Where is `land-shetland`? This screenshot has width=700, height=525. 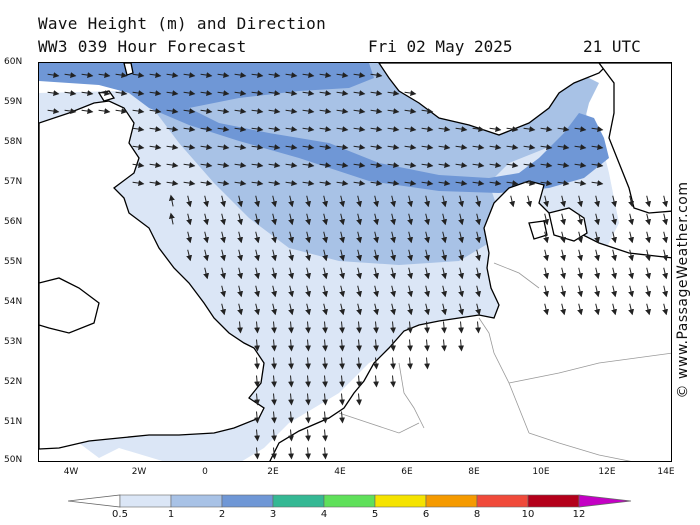 land-shetland is located at coordinates (128, 69).